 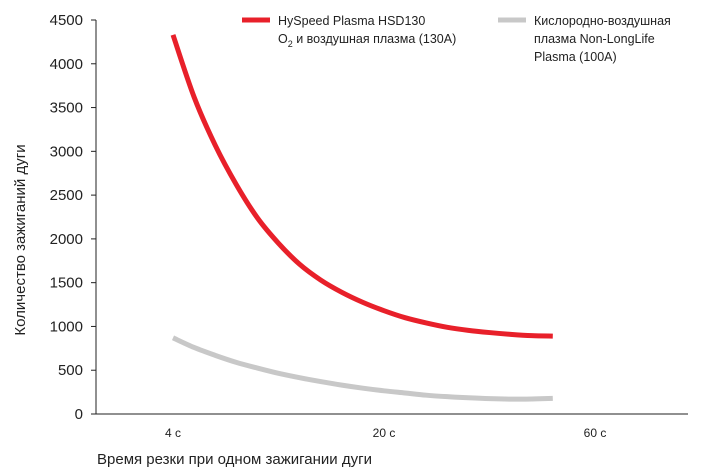 I want to click on y-tick-label: 4500, so click(x=66, y=20).